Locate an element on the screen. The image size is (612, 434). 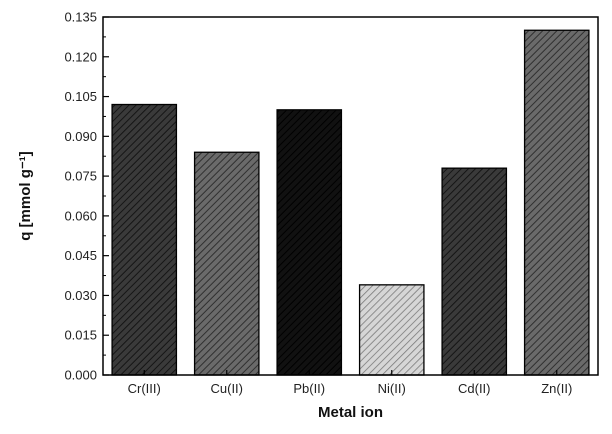
x-tick-label: Cd(II) is located at coordinates (474, 388).